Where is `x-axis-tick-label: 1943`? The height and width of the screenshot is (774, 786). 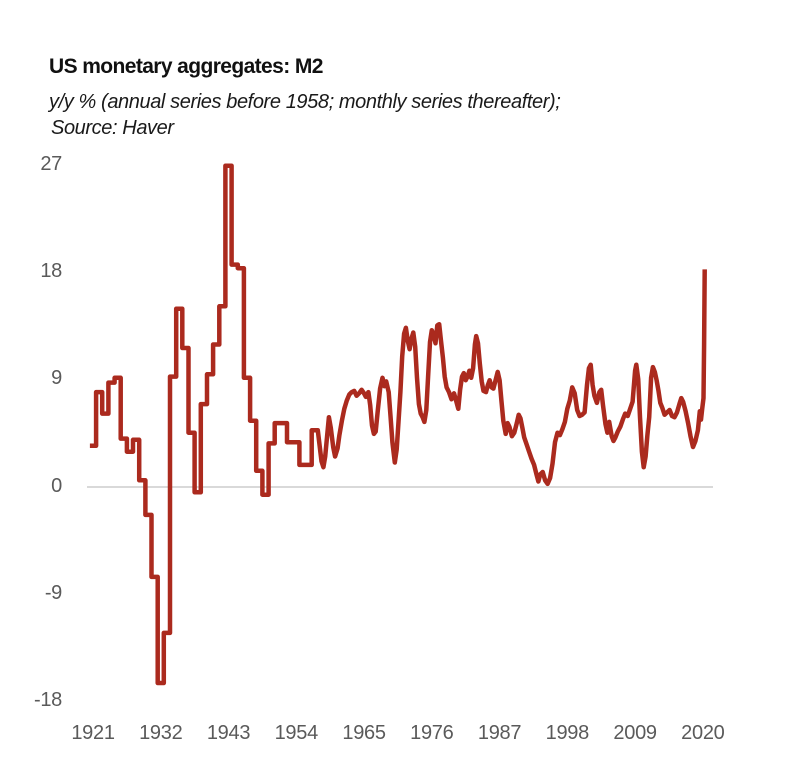
x-axis-tick-label: 1943 is located at coordinates (228, 733).